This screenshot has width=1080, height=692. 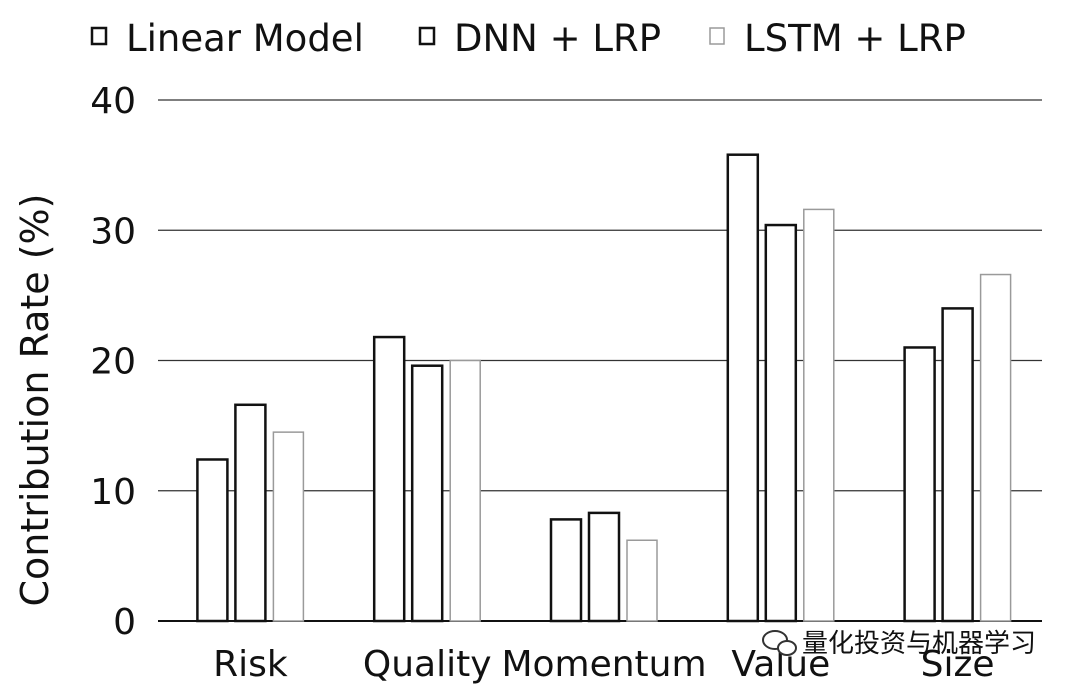 I want to click on x-category-label: Size, so click(x=958, y=664).